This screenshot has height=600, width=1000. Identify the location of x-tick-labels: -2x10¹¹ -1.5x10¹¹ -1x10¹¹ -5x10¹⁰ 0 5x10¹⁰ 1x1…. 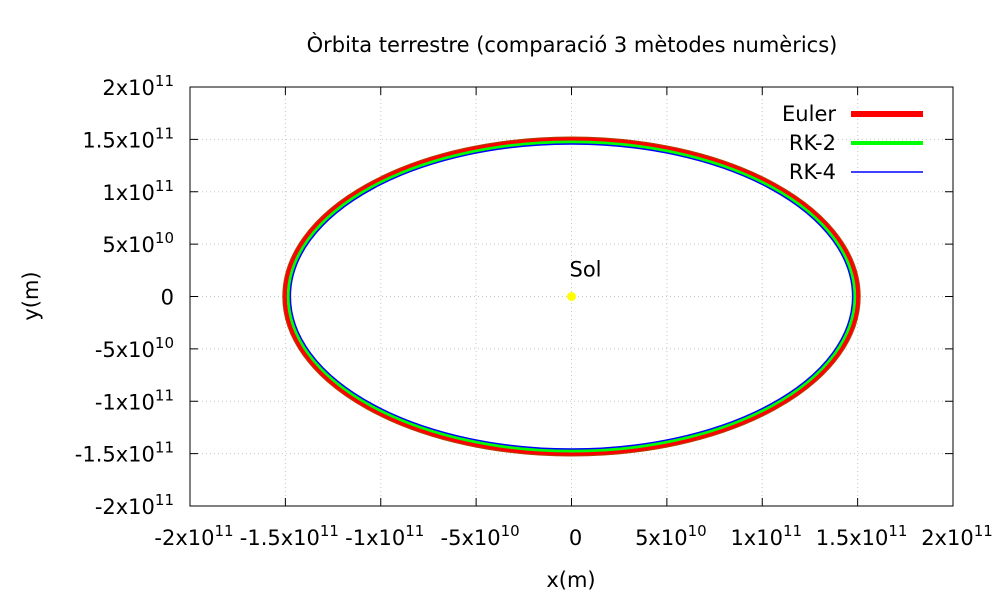
(573, 536).